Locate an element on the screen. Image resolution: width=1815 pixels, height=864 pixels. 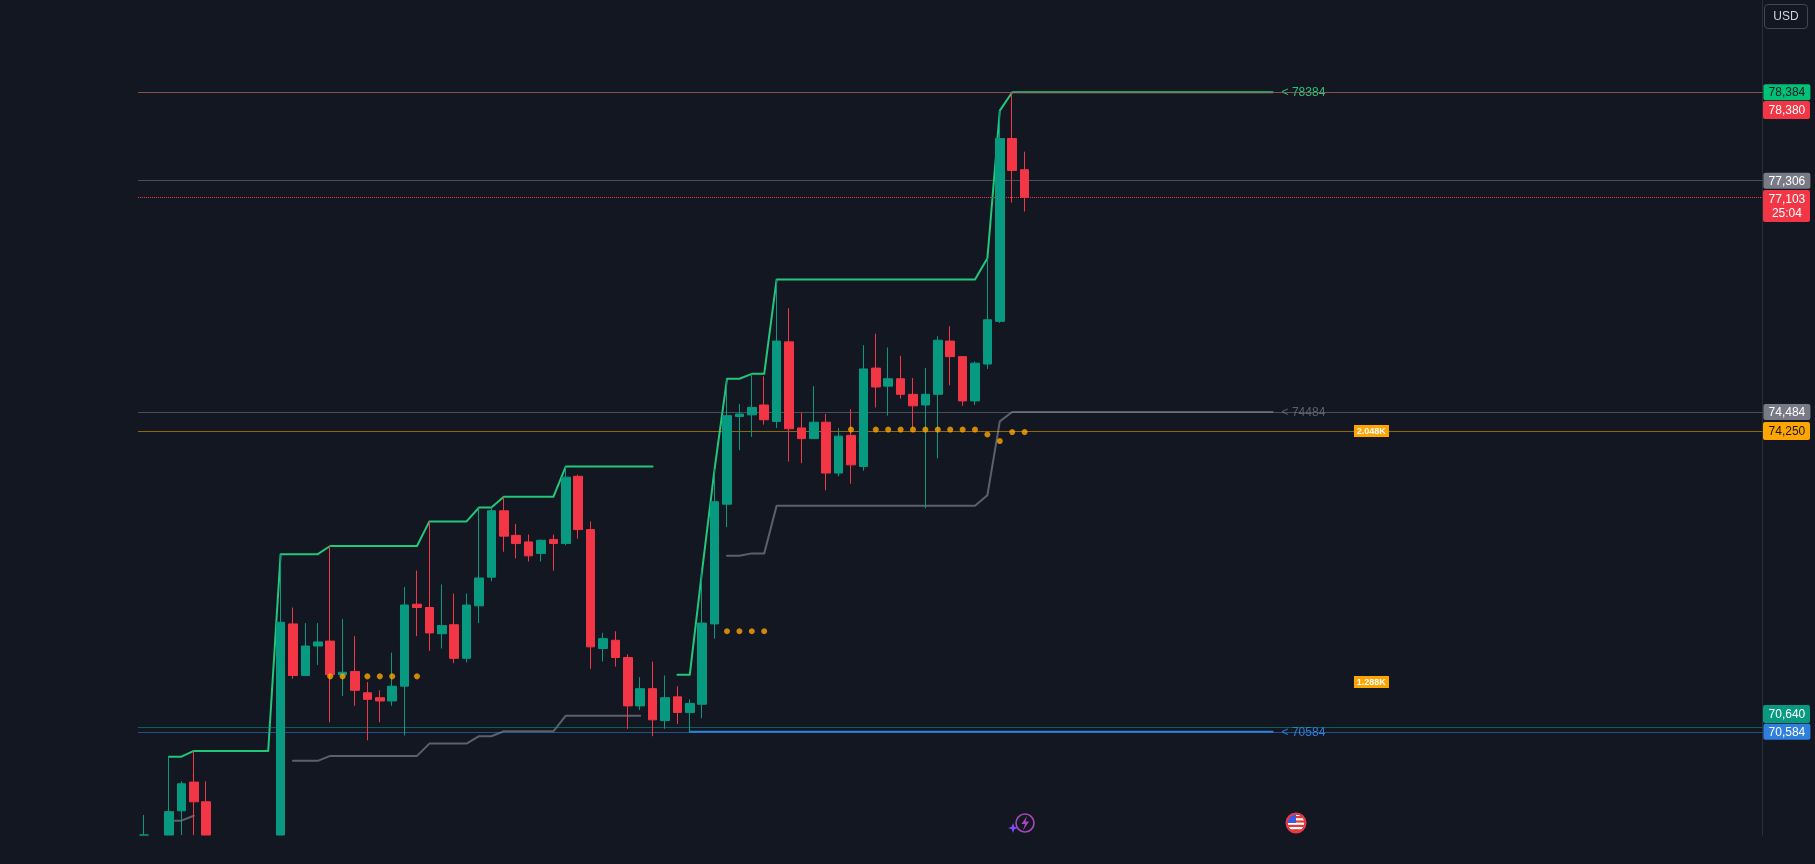
ref-line-label: 77,103 25:04 is located at coordinates (1787, 205).